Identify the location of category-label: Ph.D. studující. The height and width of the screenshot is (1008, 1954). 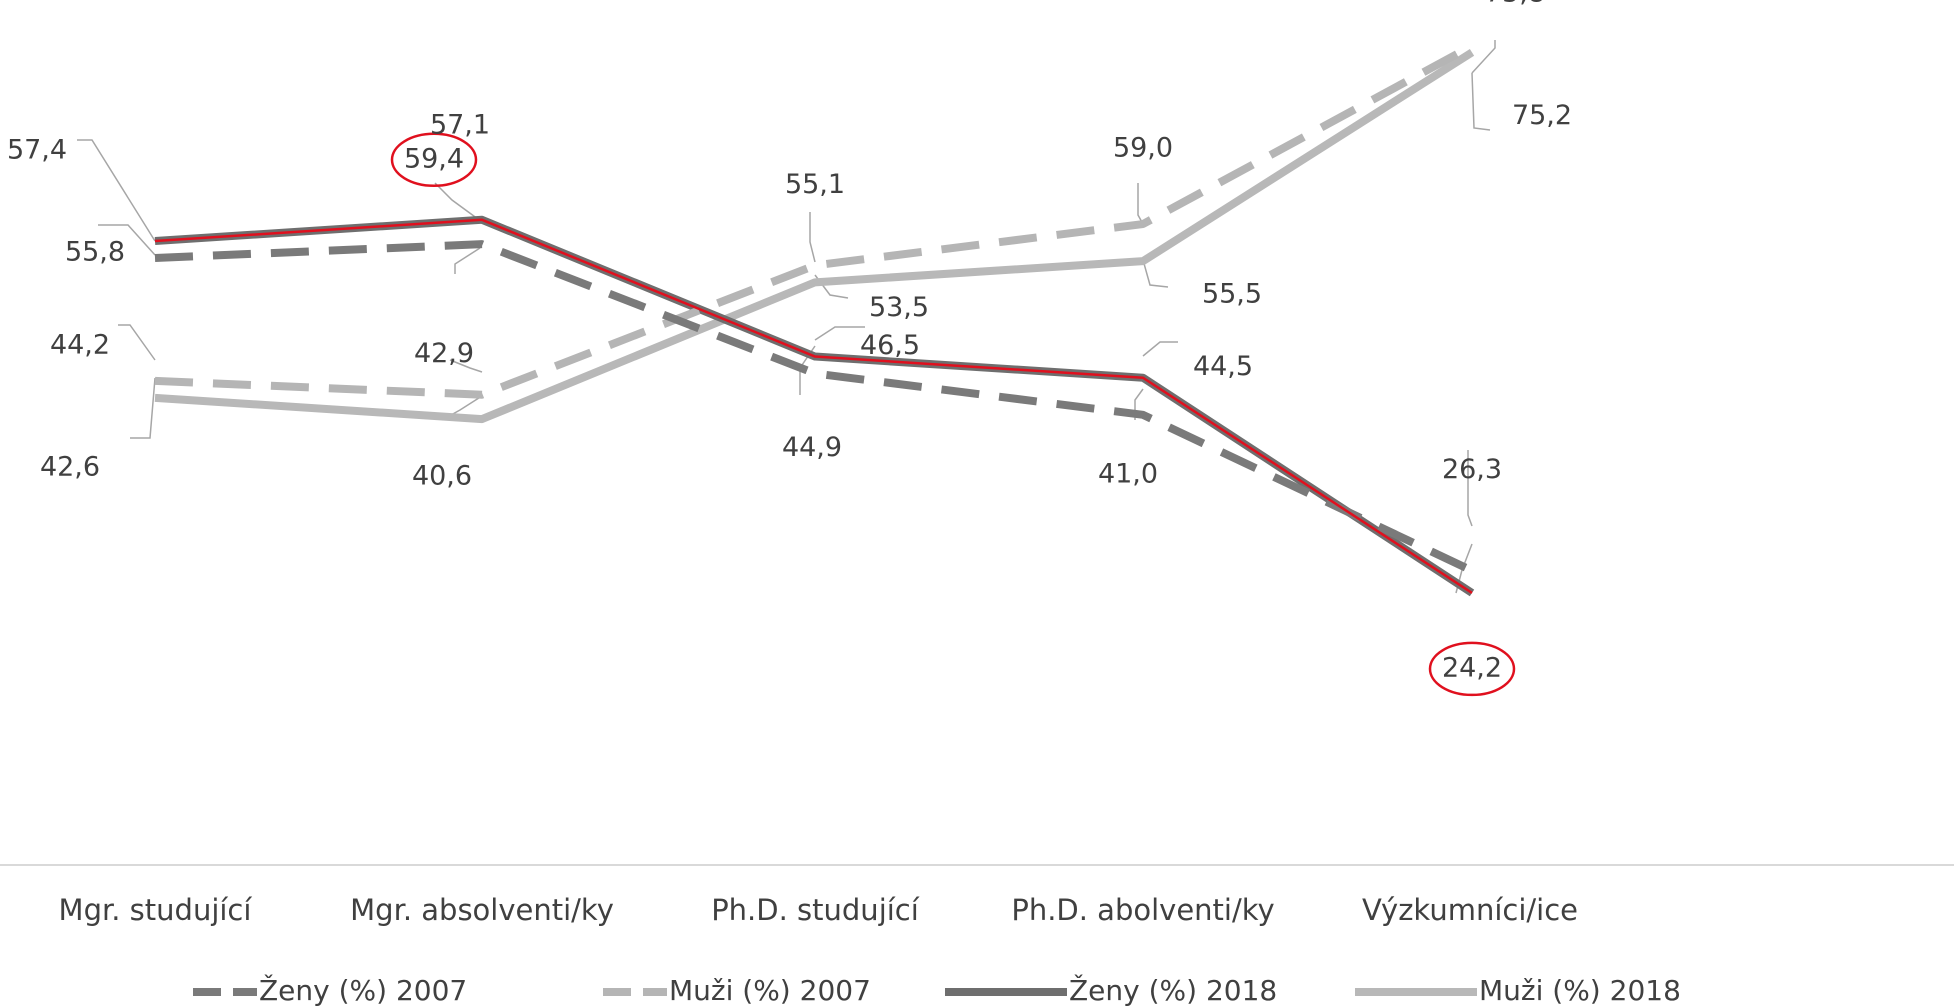
(815, 910).